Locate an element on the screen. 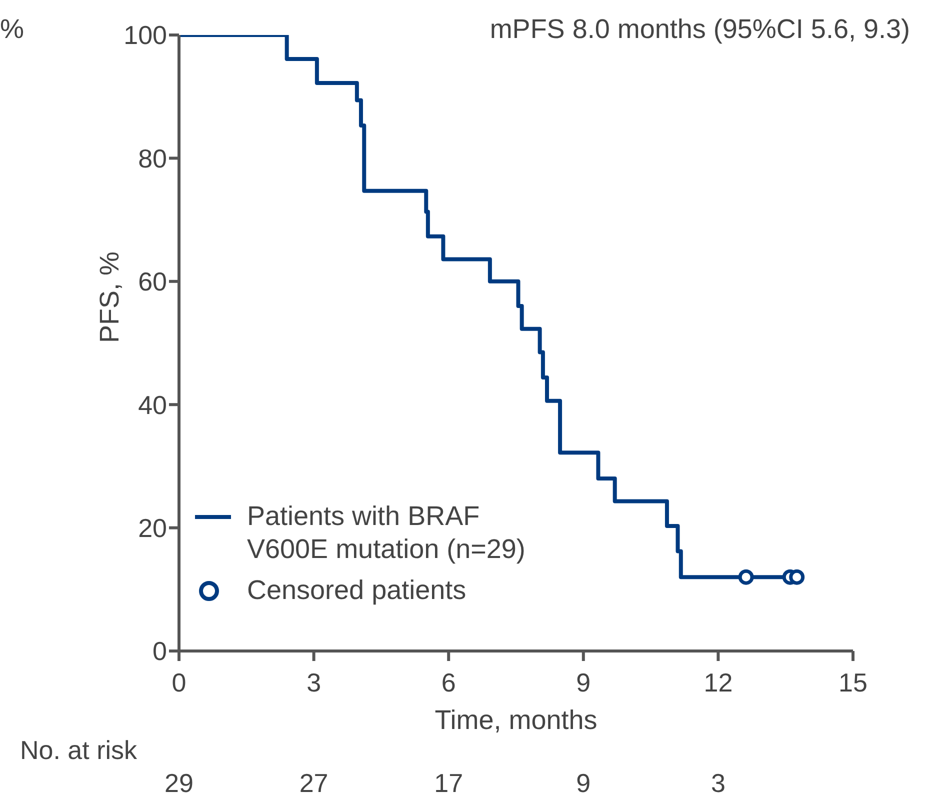  text: 29 is located at coordinates (179, 783).